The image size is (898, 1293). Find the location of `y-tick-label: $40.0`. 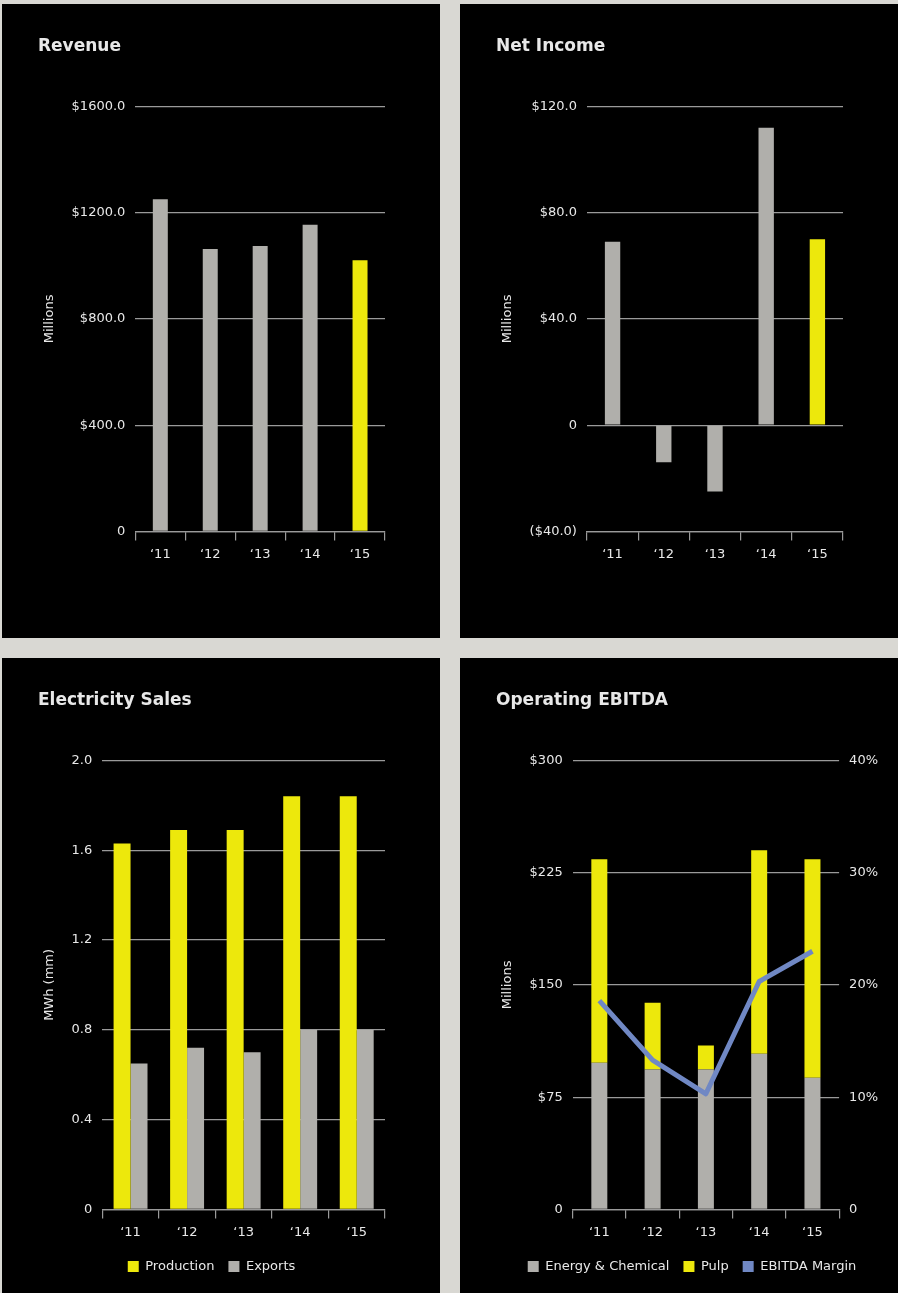

y-tick-label: $40.0 is located at coordinates (558, 318).